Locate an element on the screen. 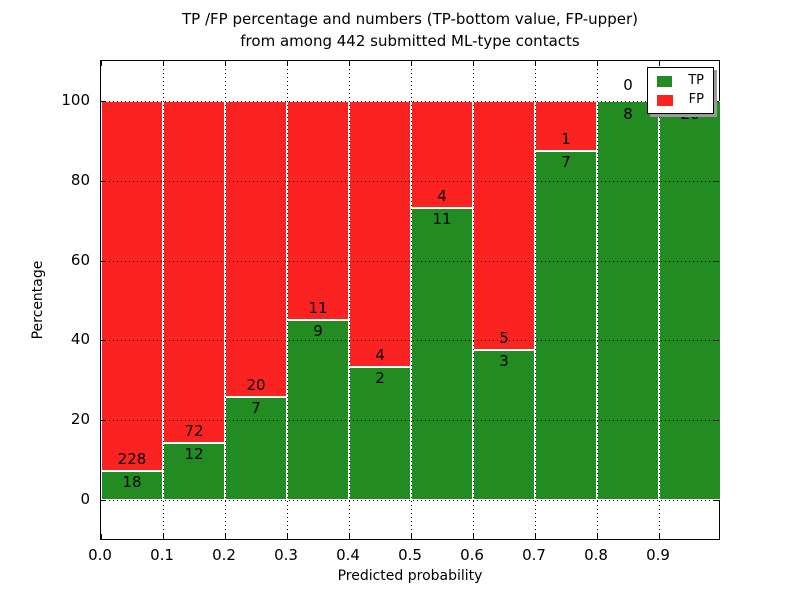 The width and height of the screenshot is (800, 600). legend-label: FP is located at coordinates (696, 99).